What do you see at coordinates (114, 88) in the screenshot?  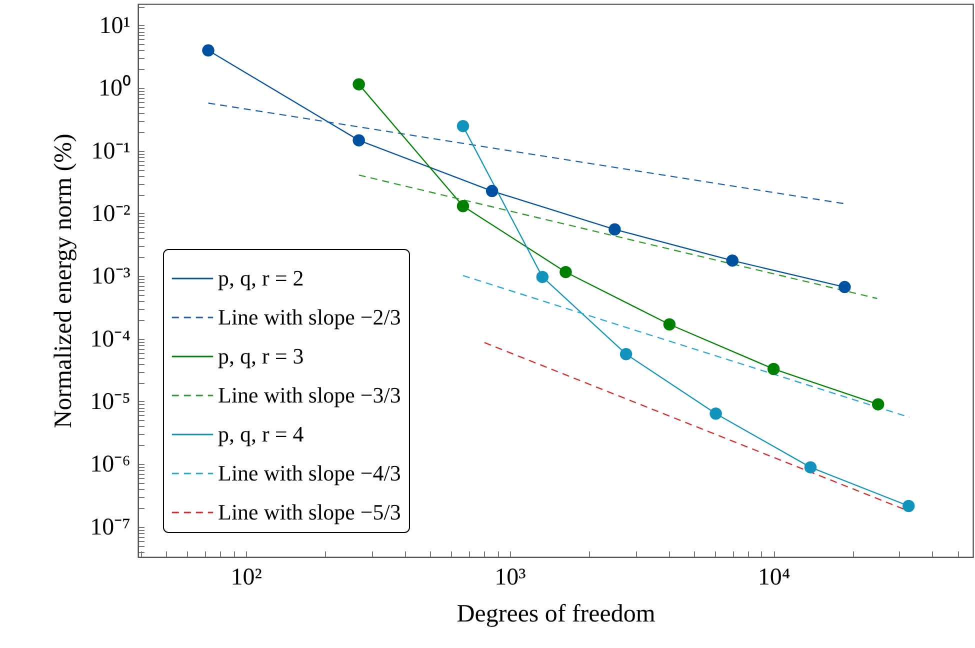 I see `y-tick-label: 10⁰` at bounding box center [114, 88].